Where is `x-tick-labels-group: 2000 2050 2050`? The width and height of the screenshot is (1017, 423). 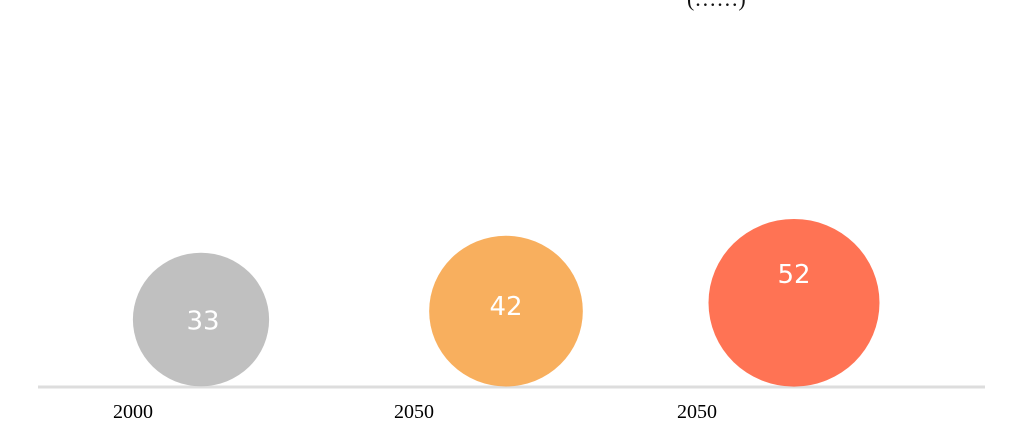
x-tick-labels-group: 2000 2050 2050 is located at coordinates (415, 412).